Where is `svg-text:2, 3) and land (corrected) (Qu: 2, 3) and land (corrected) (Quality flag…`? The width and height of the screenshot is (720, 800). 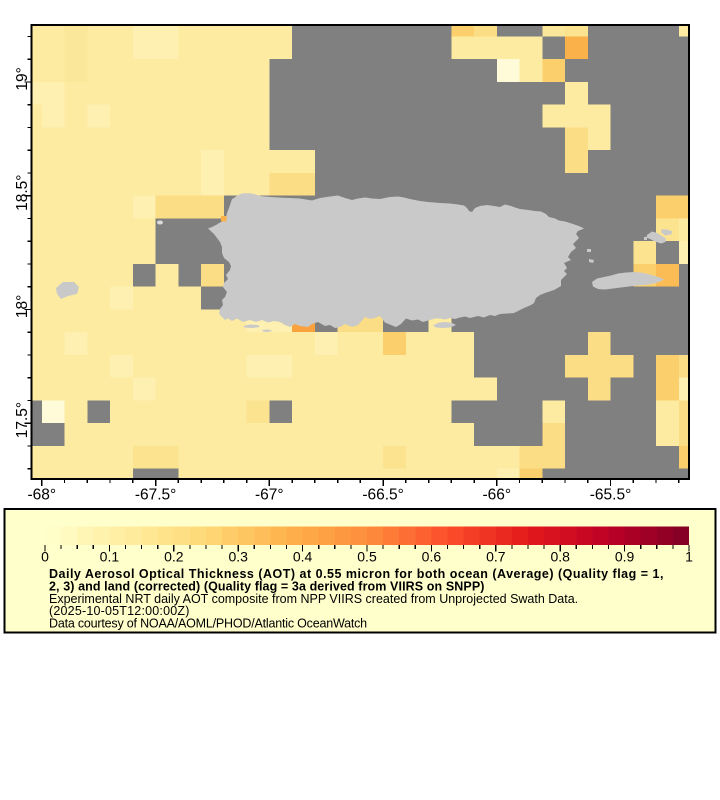
svg-text:2, 3) and land (corrected) (Qu: 2, 3) and land (corrected) (Quality flag… is located at coordinates (267, 587).